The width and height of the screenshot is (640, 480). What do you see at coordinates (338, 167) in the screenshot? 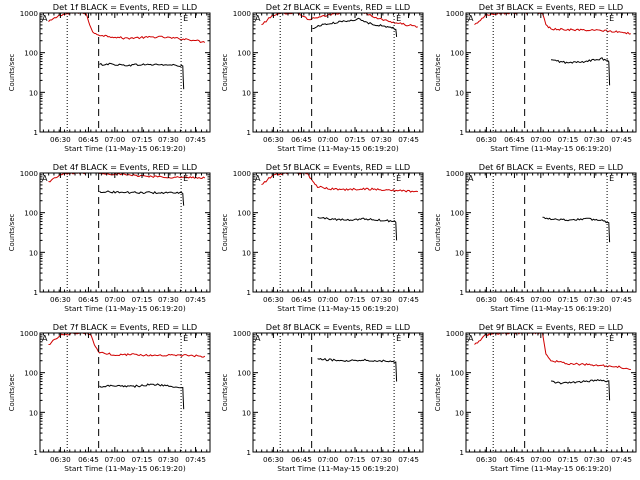
I see `panel-title: Det 5f BLACK = Events, RED = LLD` at bounding box center [338, 167].